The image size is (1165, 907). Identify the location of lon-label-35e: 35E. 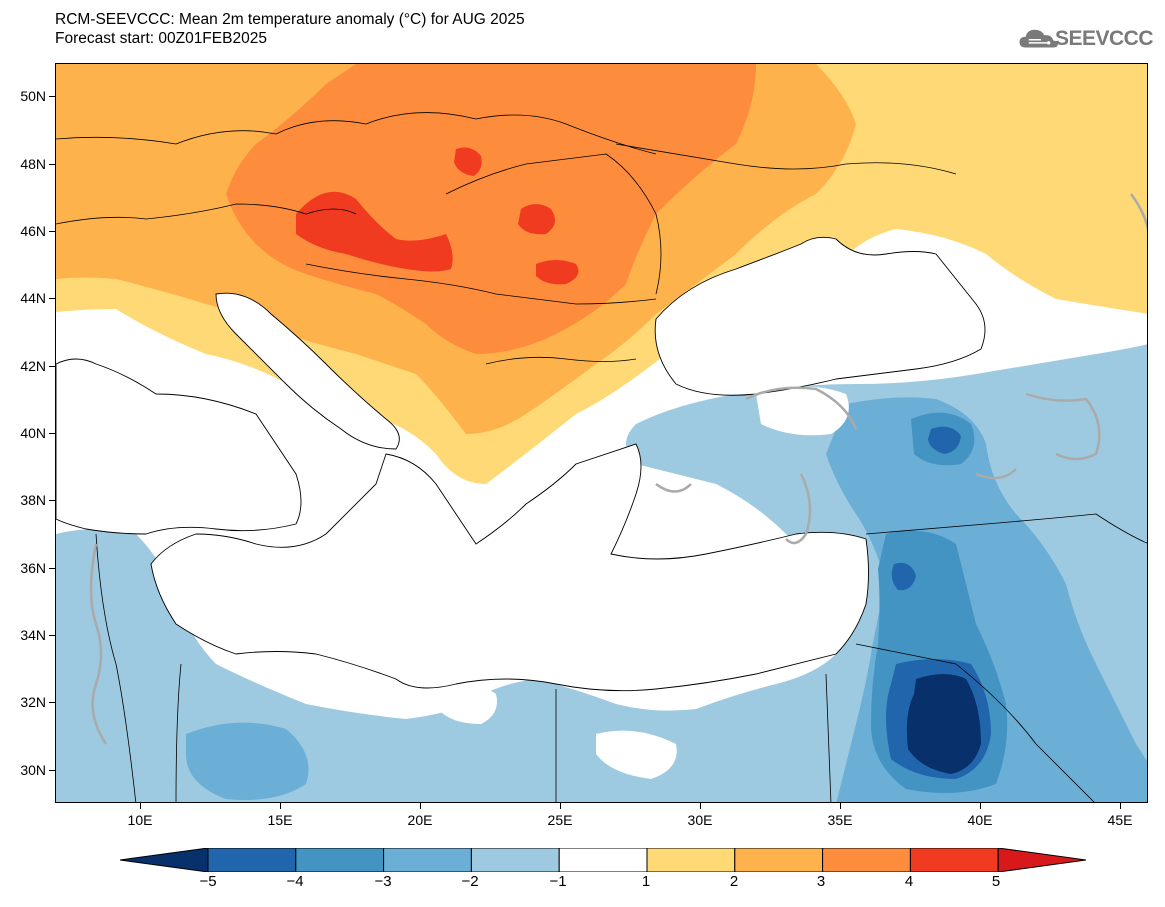
(840, 820).